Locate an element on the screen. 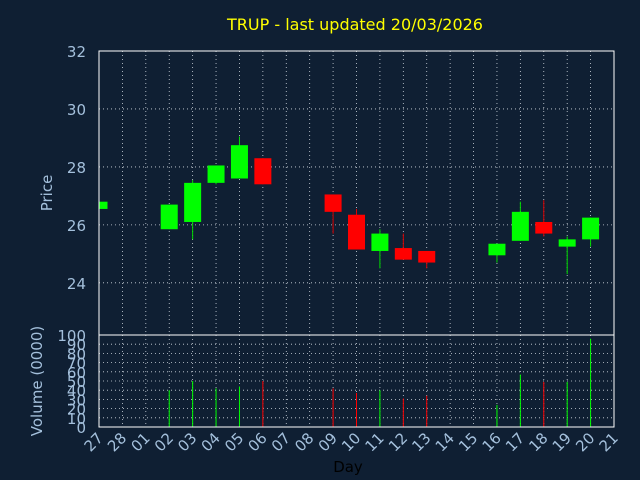 This screenshot has width=640, height=480. x-tick-label: 01 is located at coordinates (140, 442).